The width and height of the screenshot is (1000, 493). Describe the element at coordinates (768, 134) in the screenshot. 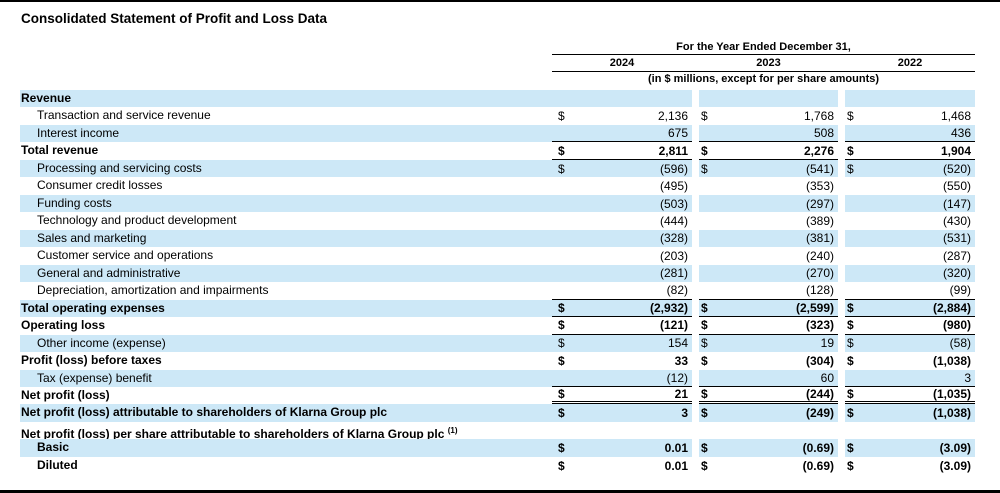

I see `value-cell: 508` at that location.